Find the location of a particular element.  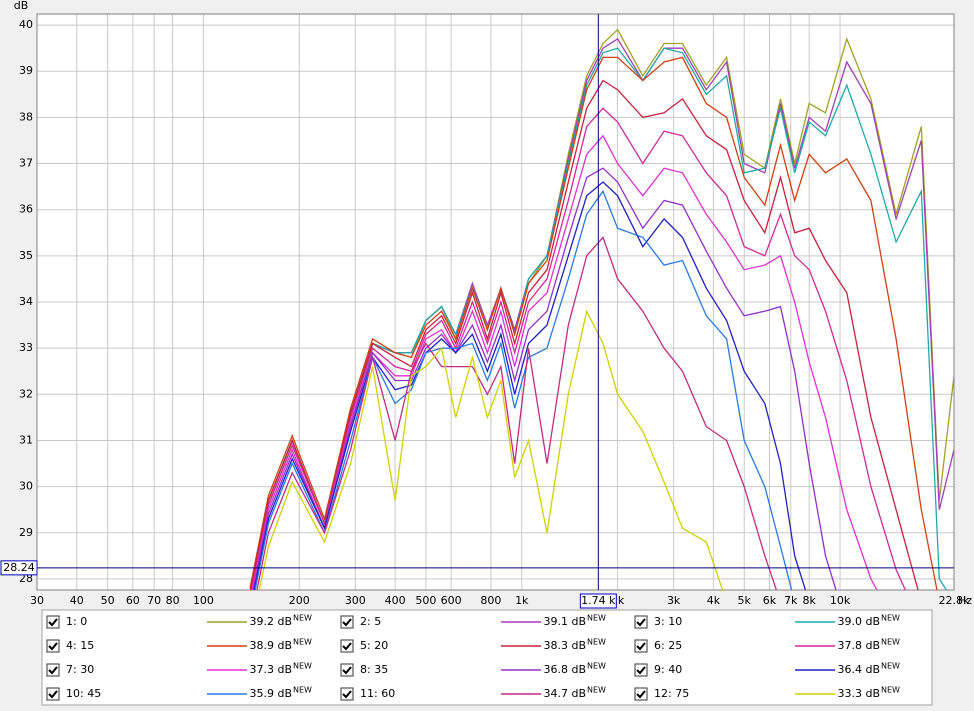

legend-value: 38.9 dB is located at coordinates (270, 645).